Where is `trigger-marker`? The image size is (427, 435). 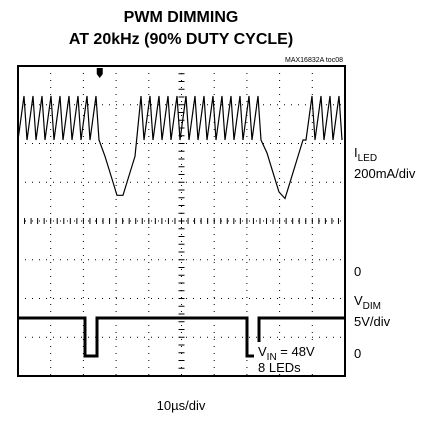 trigger-marker is located at coordinates (99, 73).